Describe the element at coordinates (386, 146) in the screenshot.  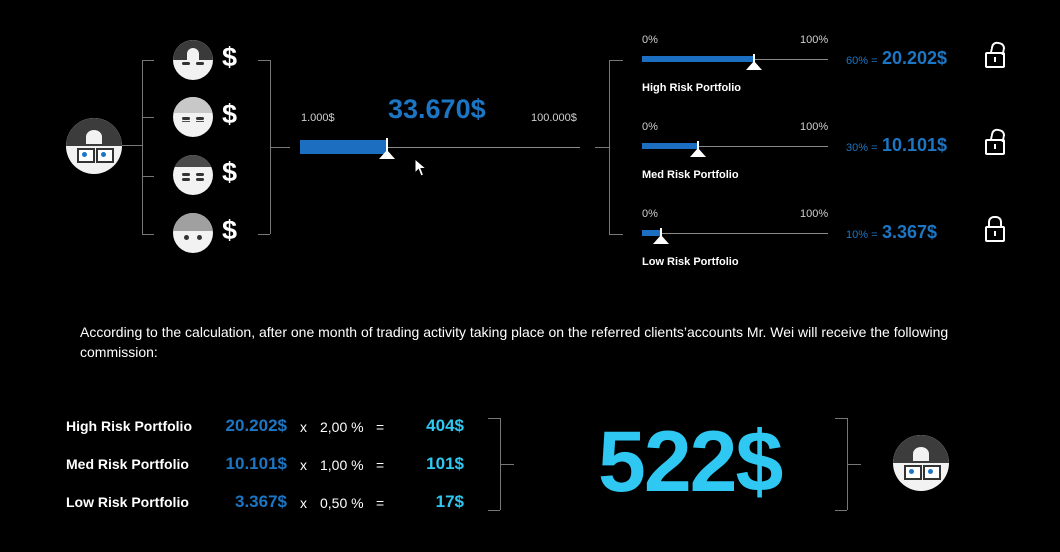
I see `slider-thumb-marker` at that location.